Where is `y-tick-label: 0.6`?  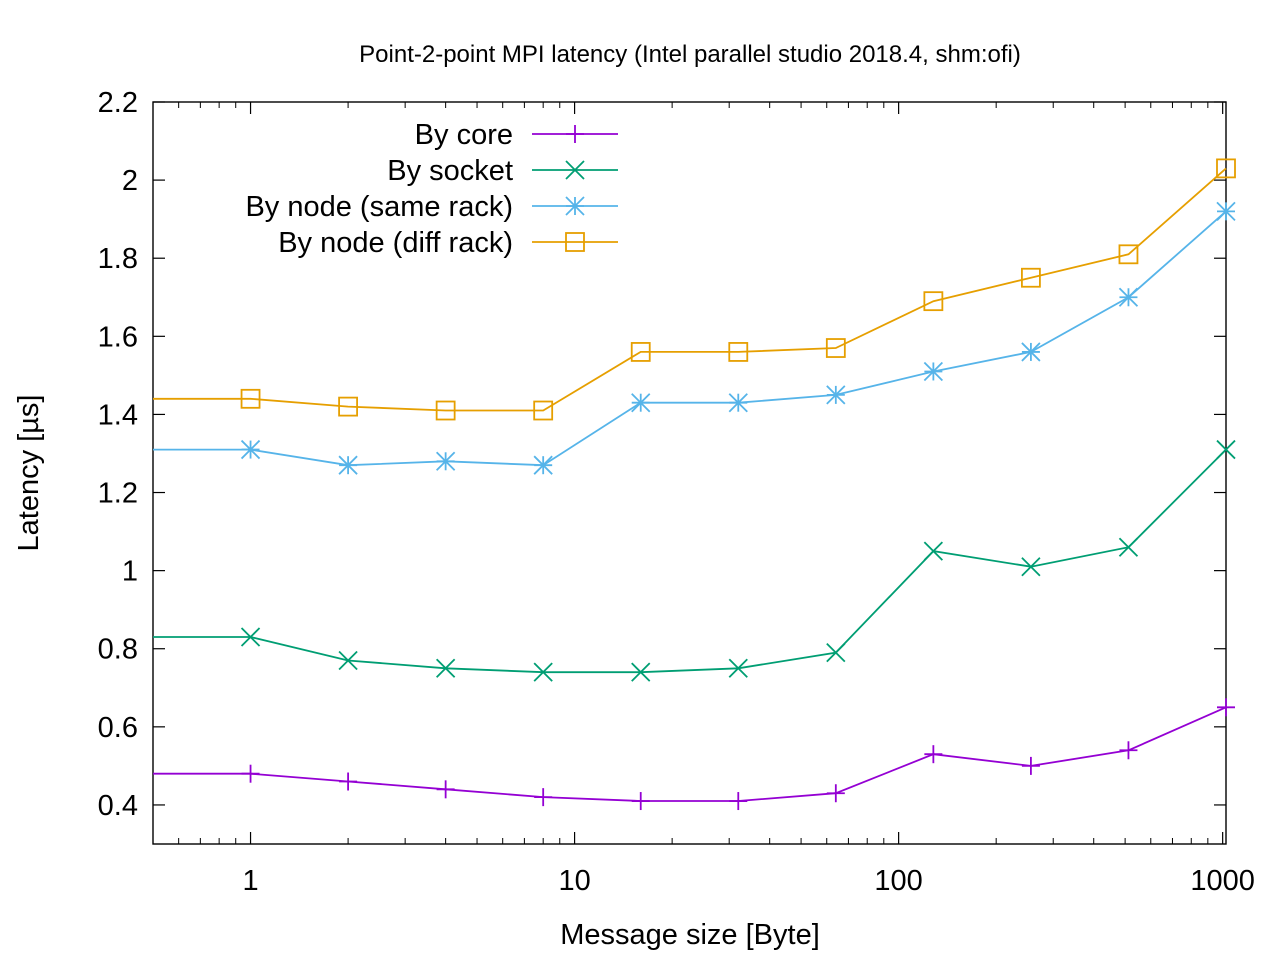
y-tick-label: 0.6 is located at coordinates (118, 728).